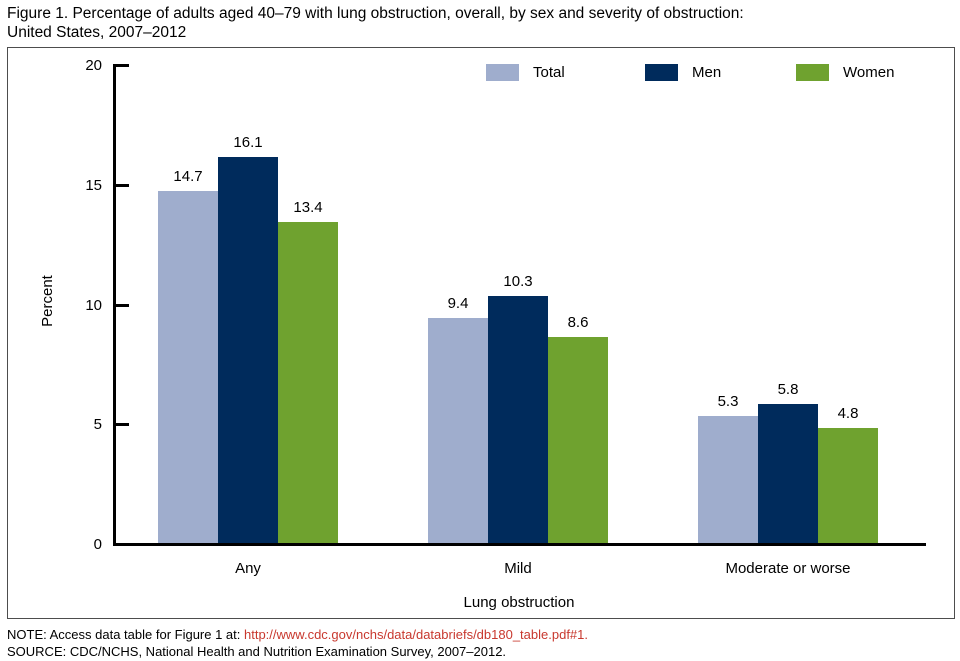 The height and width of the screenshot is (661, 960). I want to click on bar-value-men-any: 16.1, so click(248, 142).